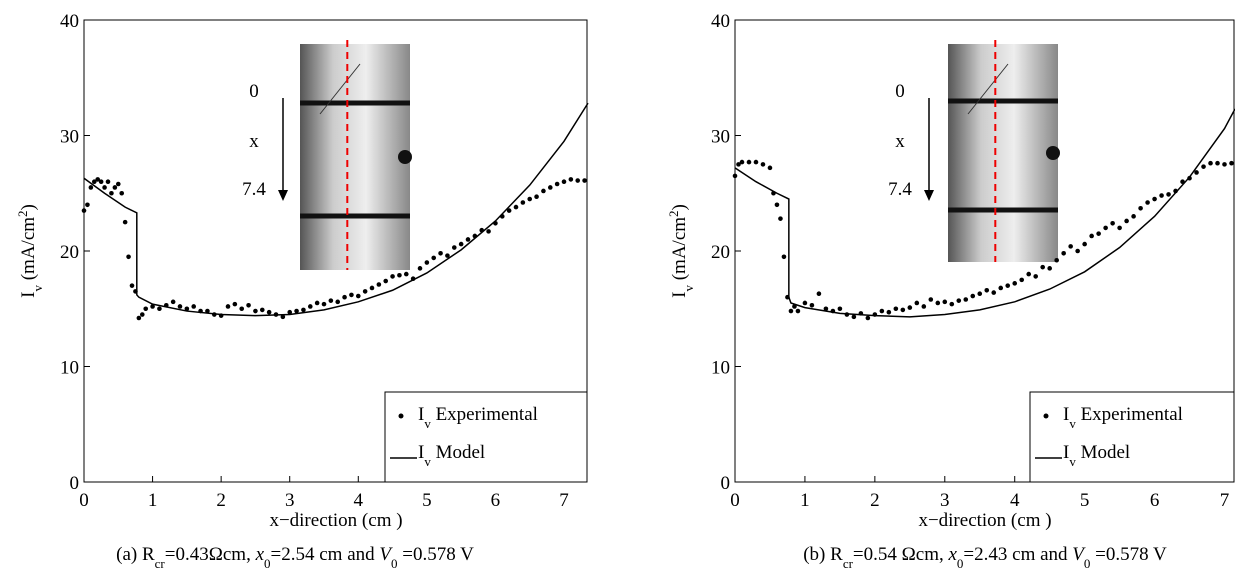 Image resolution: width=1235 pixels, height=580 pixels. Describe the element at coordinates (901, 554) in the screenshot. I see `caption-part: =0.54 Ωcm,` at that location.